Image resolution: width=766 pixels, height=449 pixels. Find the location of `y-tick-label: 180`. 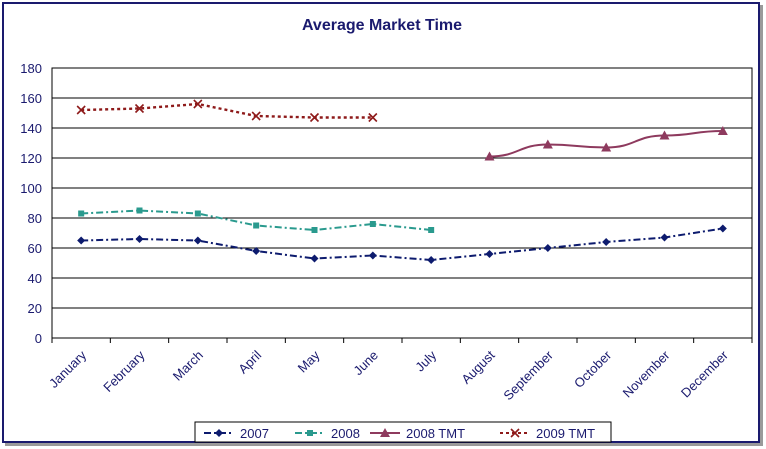

y-tick-label: 180 is located at coordinates (31, 68).